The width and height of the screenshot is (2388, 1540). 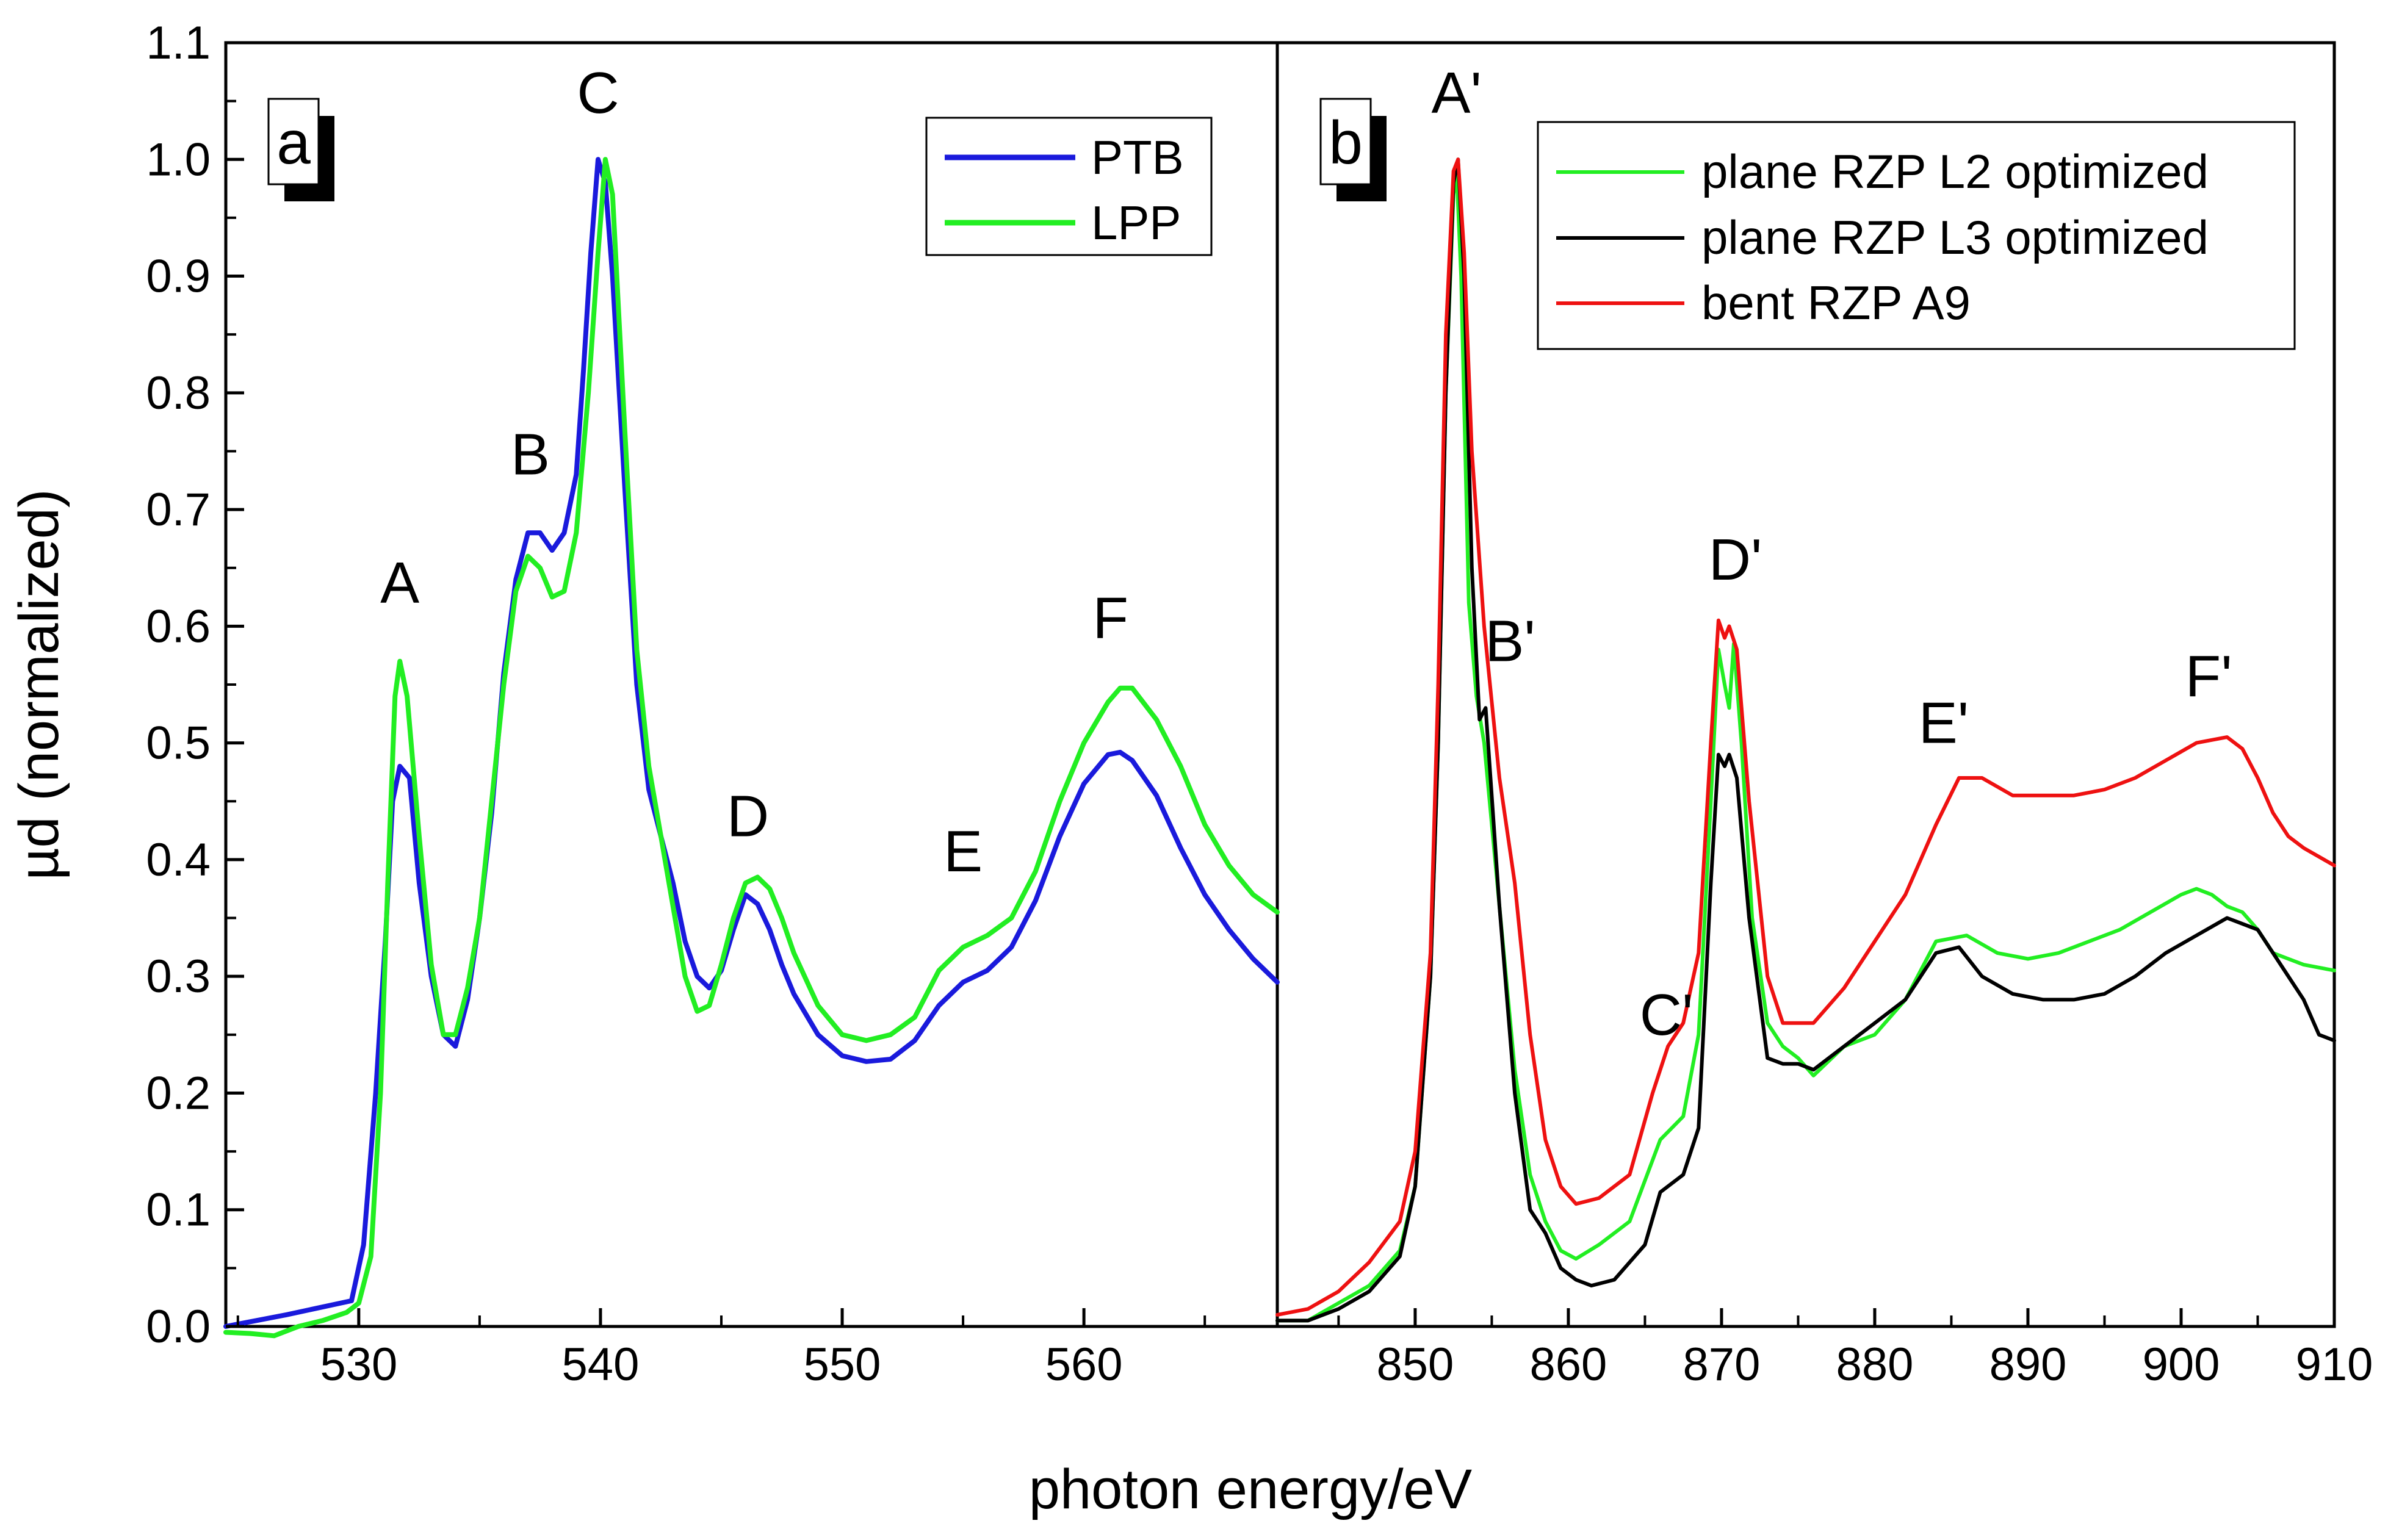 What do you see at coordinates (963, 851) in the screenshot?
I see `peak-label: E` at bounding box center [963, 851].